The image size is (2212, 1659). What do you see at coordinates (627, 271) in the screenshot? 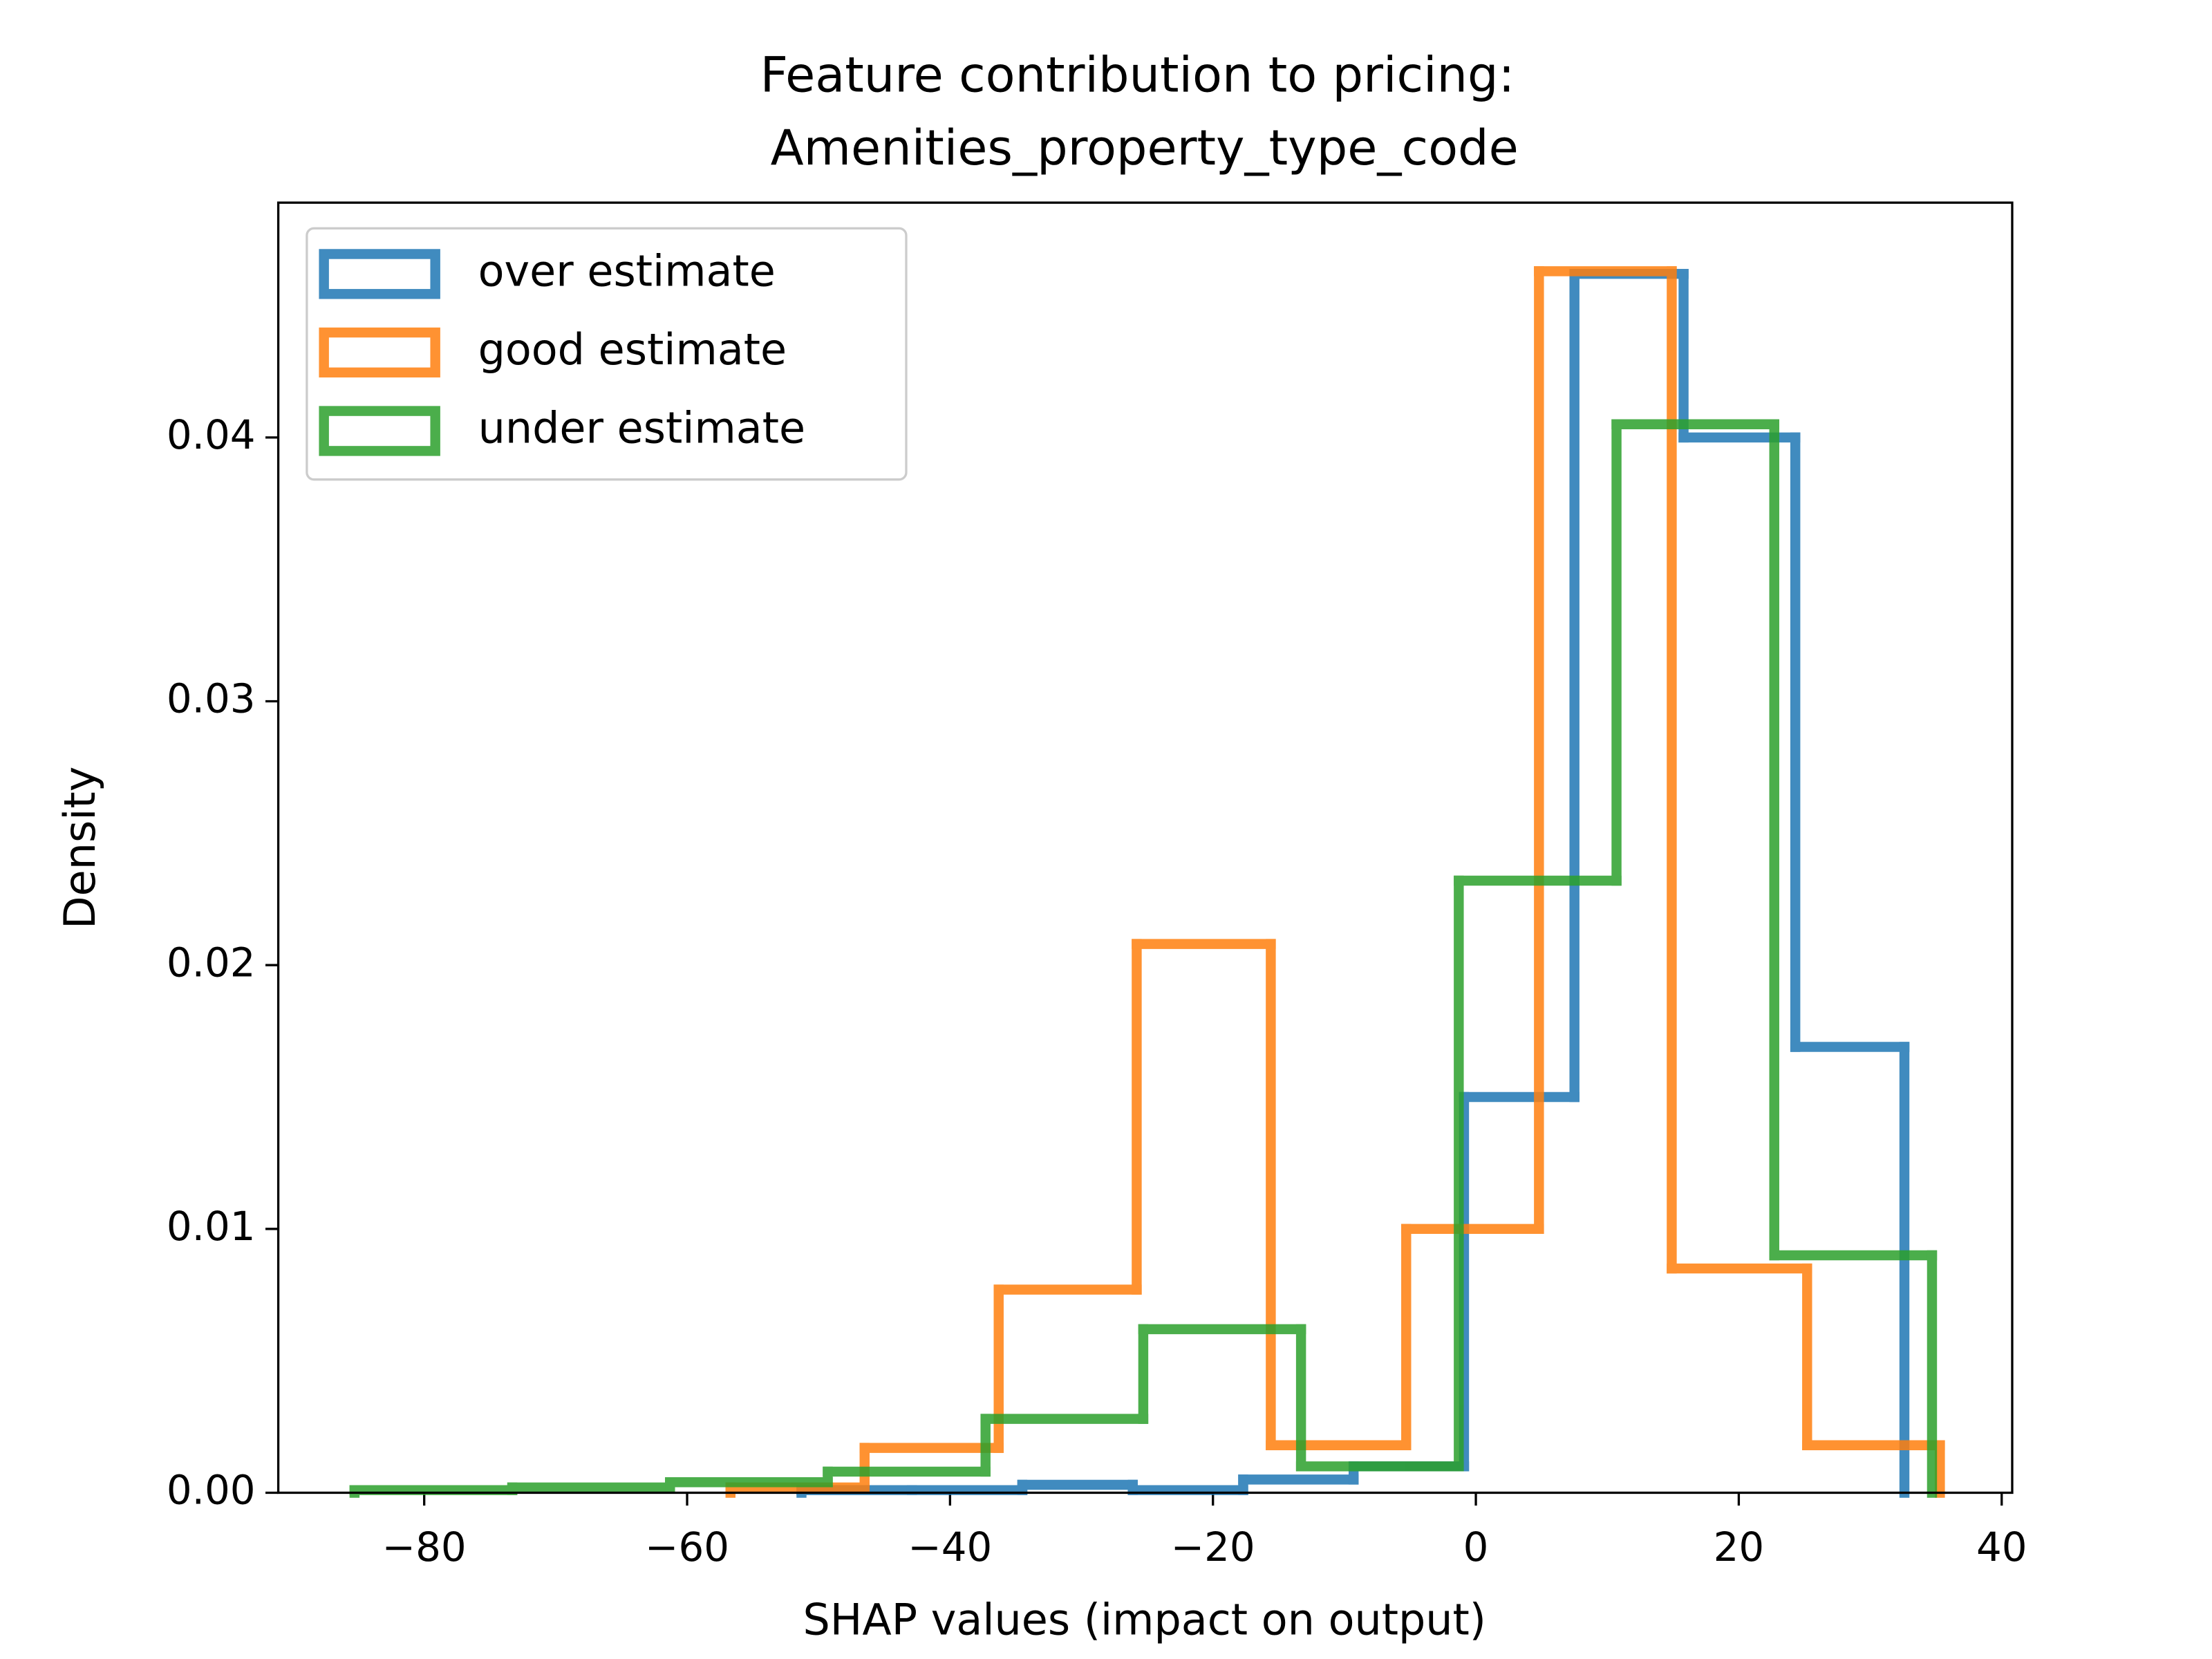
I see `legend-label: over estimate` at bounding box center [627, 271].